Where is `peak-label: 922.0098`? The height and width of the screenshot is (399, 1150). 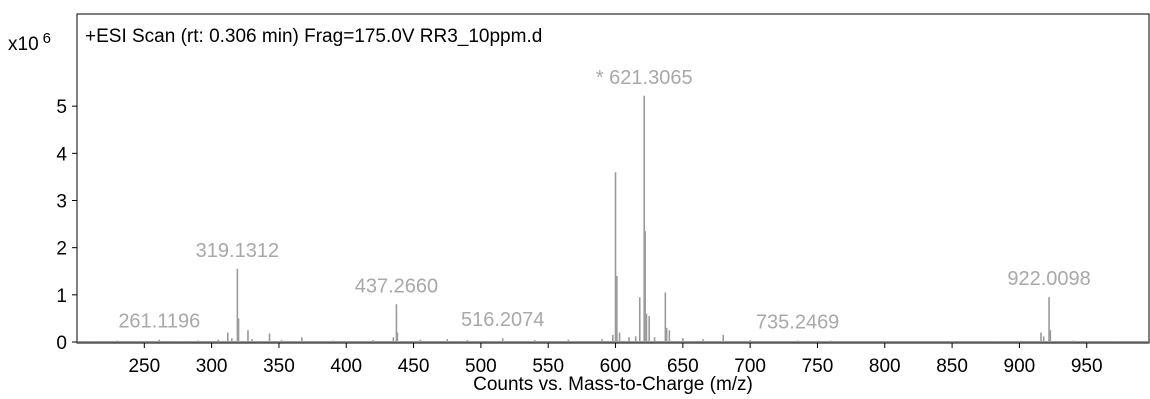
peak-label: 922.0098 is located at coordinates (1048, 279).